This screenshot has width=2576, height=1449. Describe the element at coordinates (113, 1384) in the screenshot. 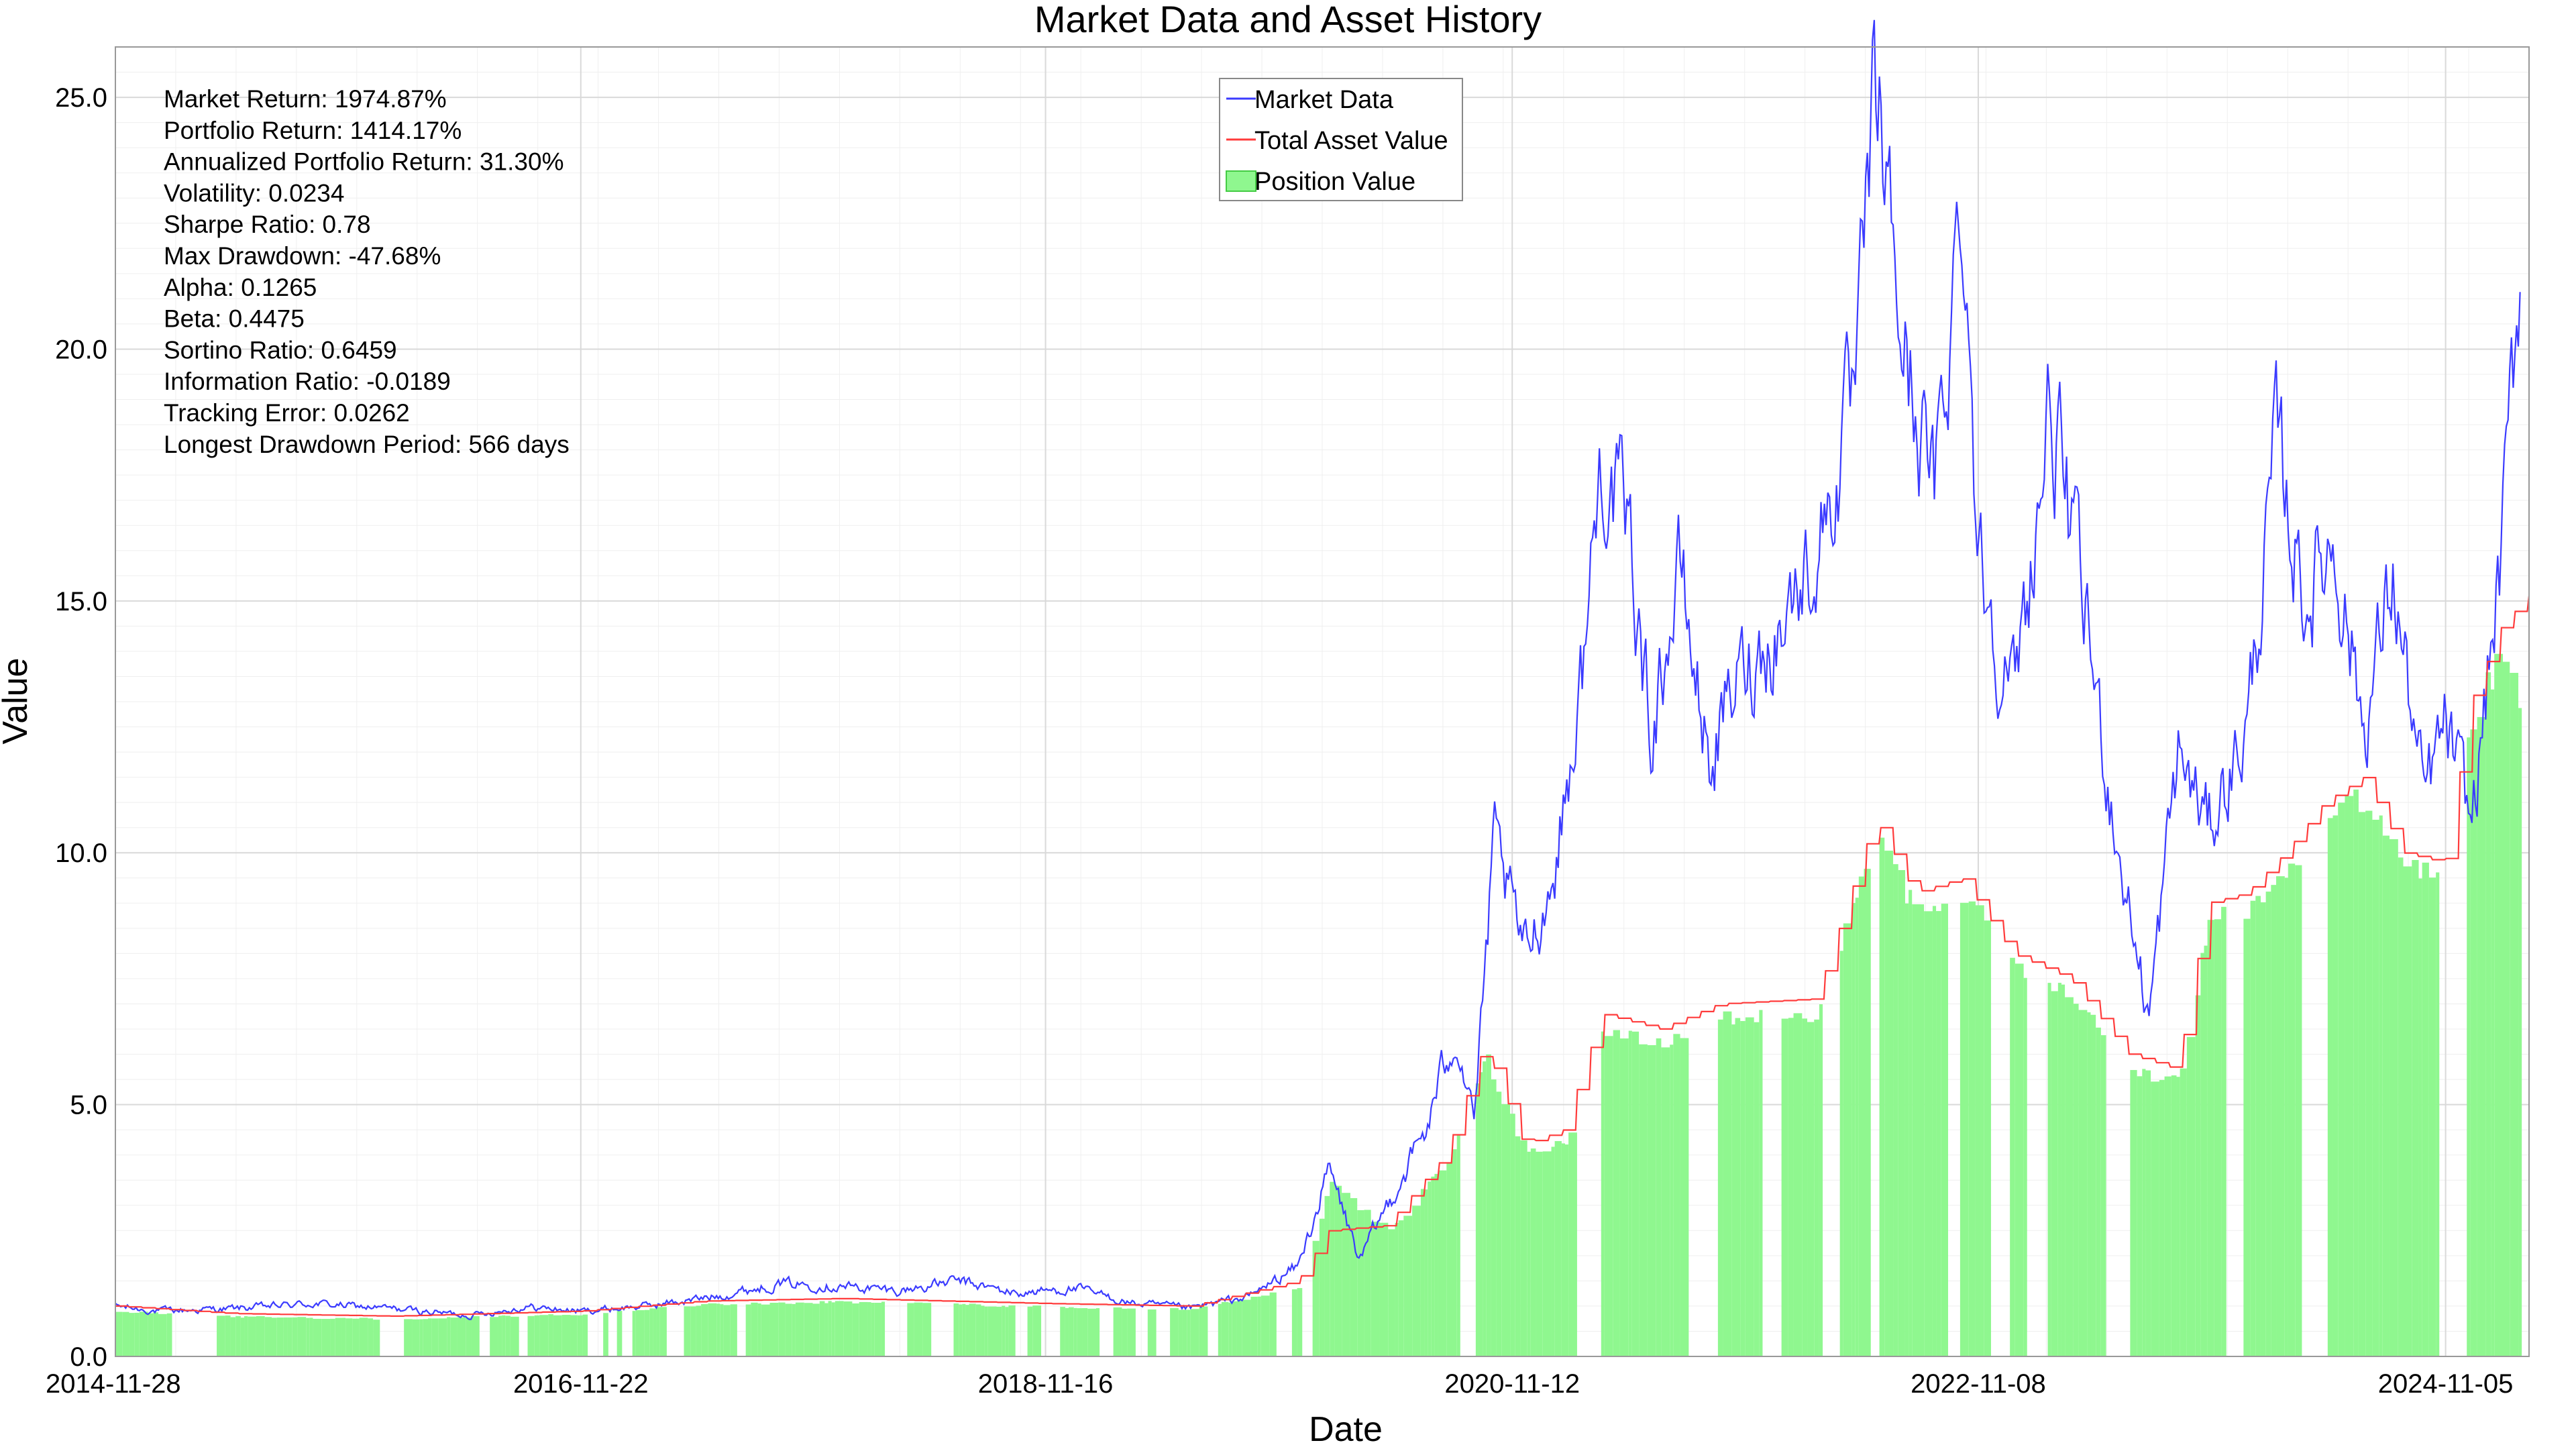

I see `x-tick-label: 2014-11-28` at that location.